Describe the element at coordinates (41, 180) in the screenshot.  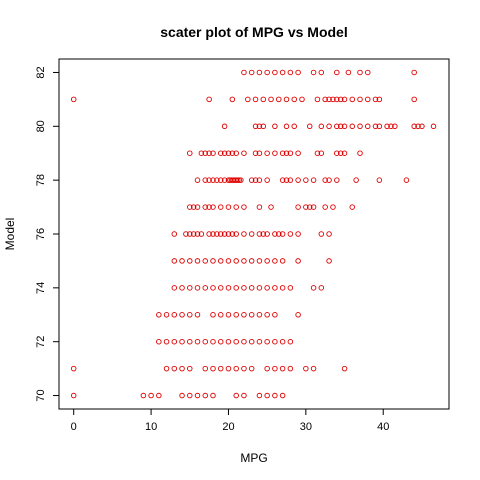
I see `y-tick-label: 78` at that location.